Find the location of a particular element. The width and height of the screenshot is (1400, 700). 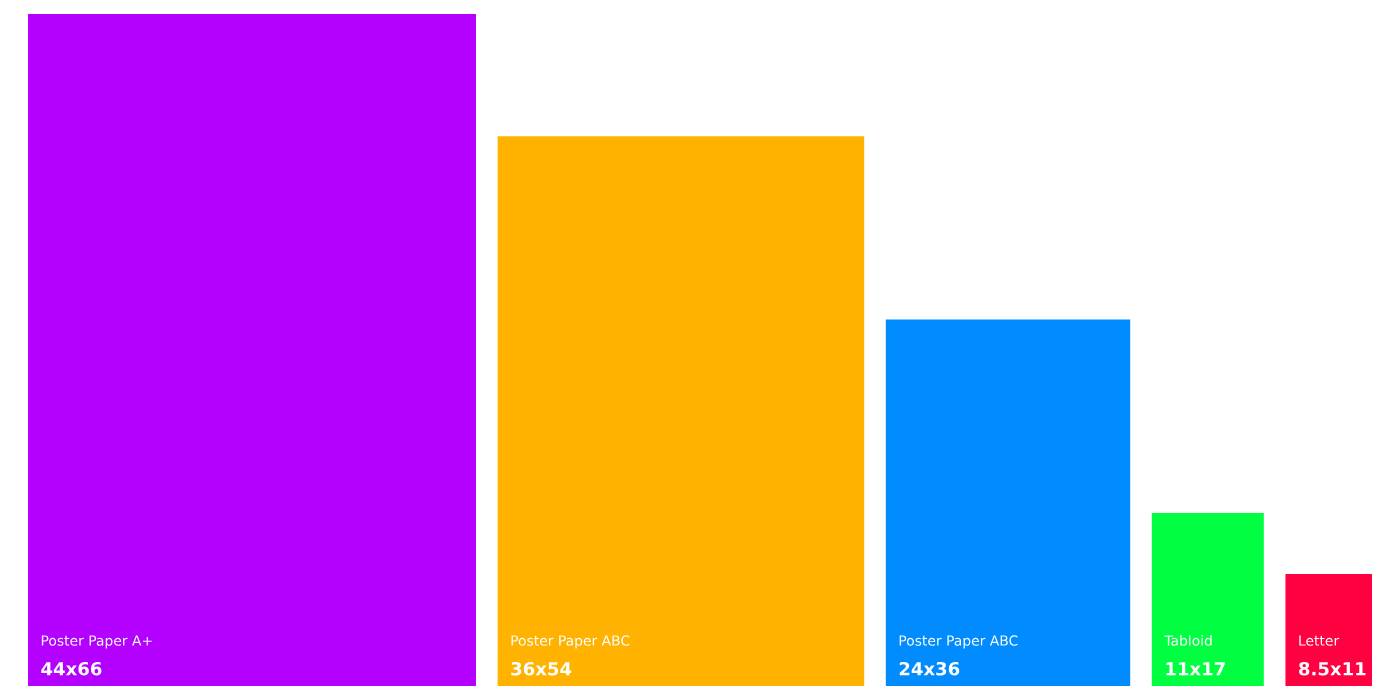

x-tick-label: Letter is located at coordinates (1319, 640).